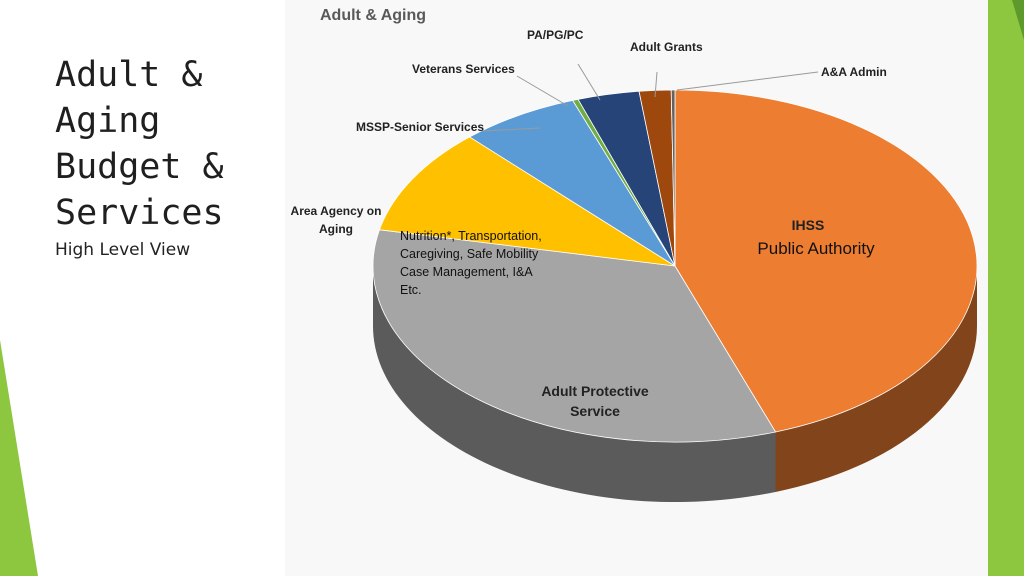 Image resolution: width=1024 pixels, height=576 pixels. What do you see at coordinates (854, 72) in the screenshot?
I see `label-admin: A&A Admin` at bounding box center [854, 72].